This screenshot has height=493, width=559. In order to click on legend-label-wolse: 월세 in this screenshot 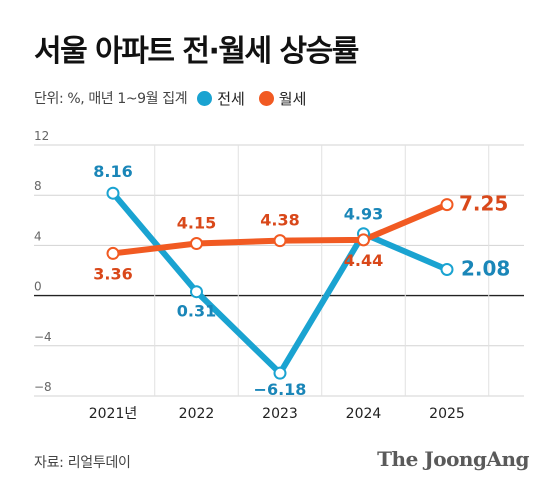, I will do `click(292, 98)`.